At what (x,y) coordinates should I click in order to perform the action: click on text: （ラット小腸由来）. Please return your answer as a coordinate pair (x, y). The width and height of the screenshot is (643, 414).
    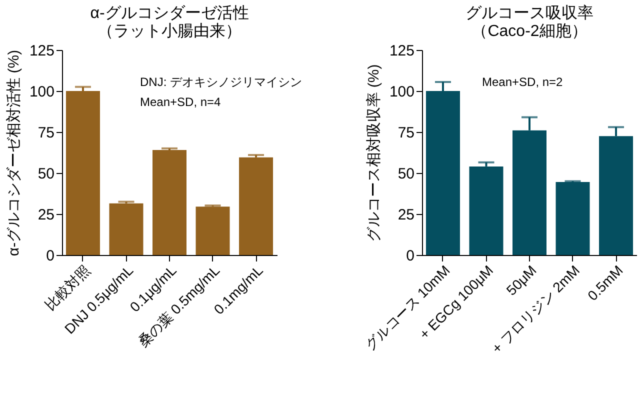
    Looking at the image, I should click on (170, 31).